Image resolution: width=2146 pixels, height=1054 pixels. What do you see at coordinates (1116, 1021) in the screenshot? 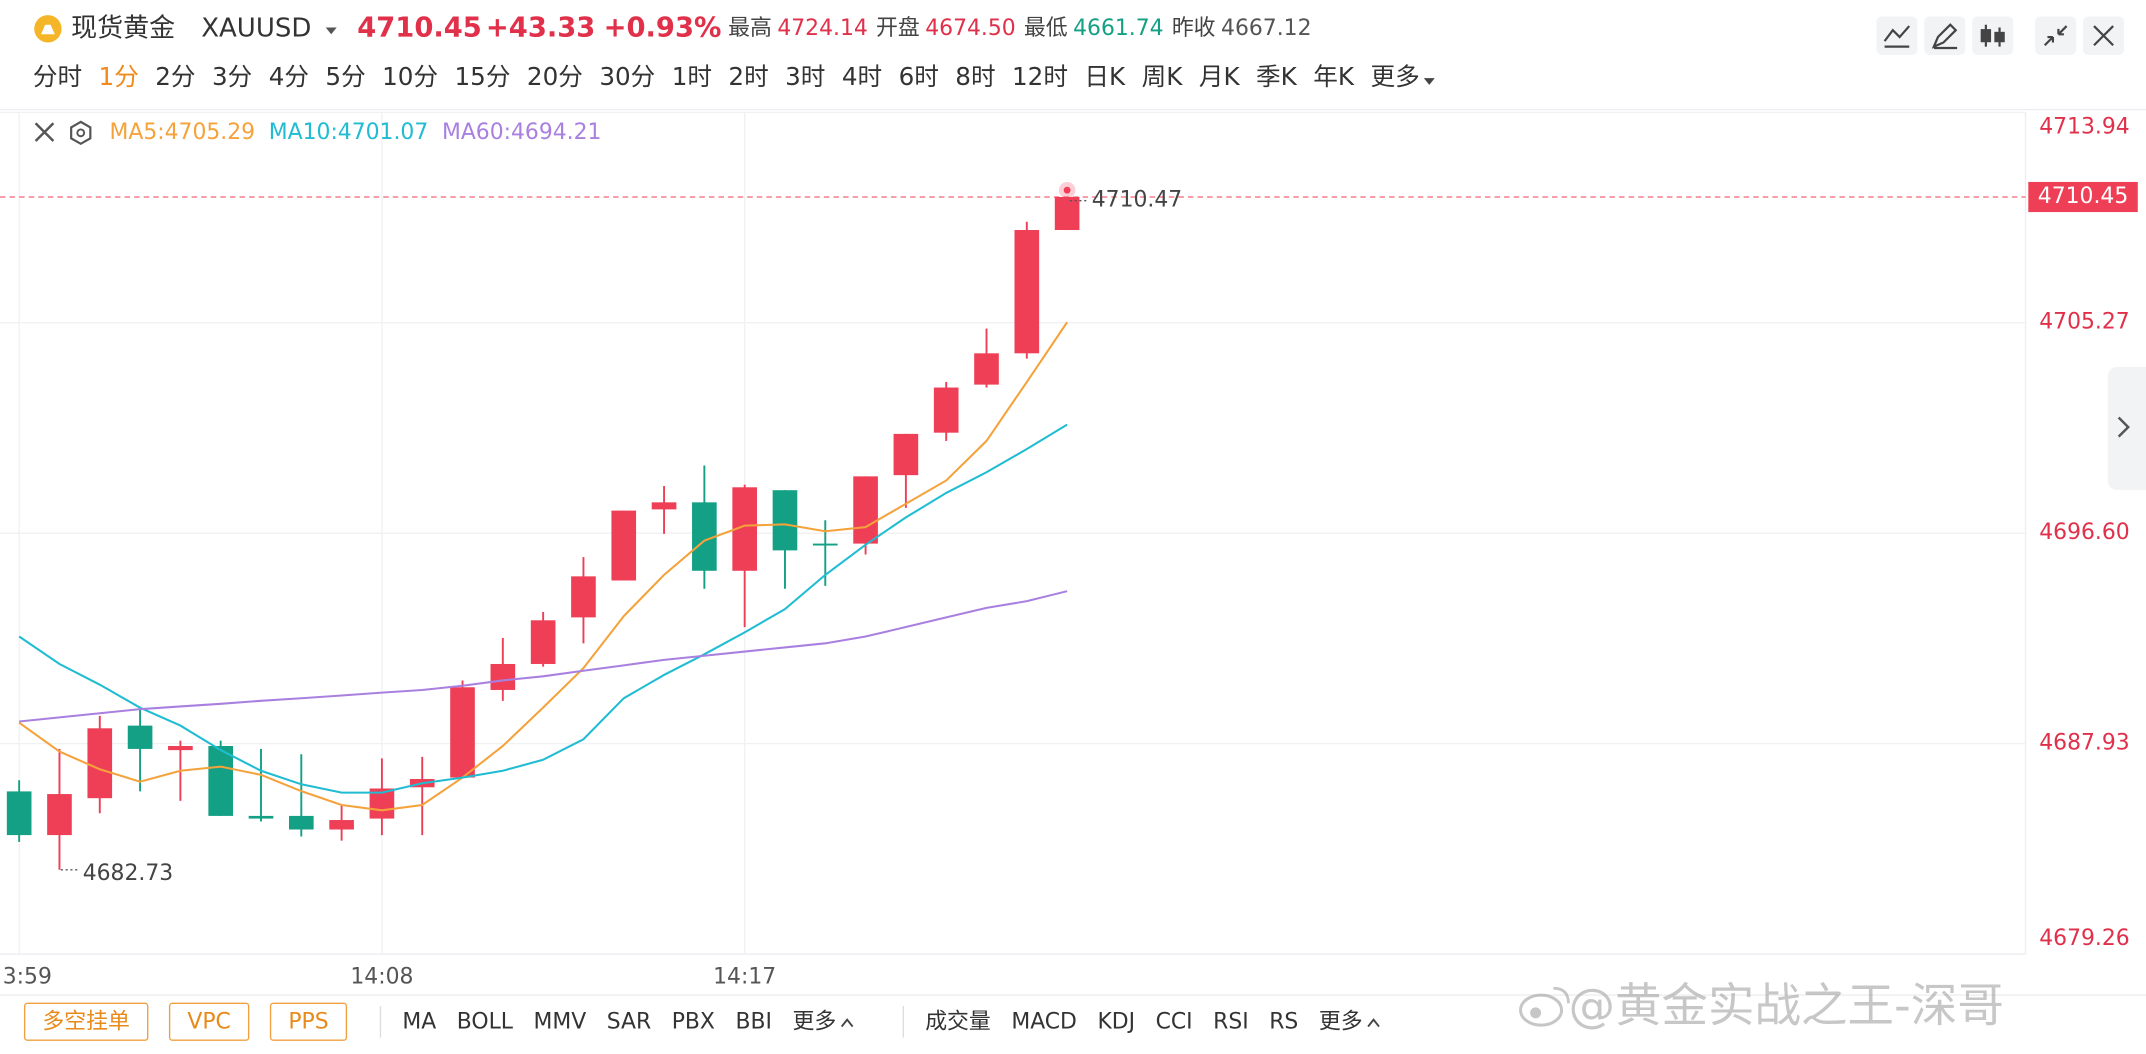
I see `indicator-tab: KDJ` at bounding box center [1116, 1021].